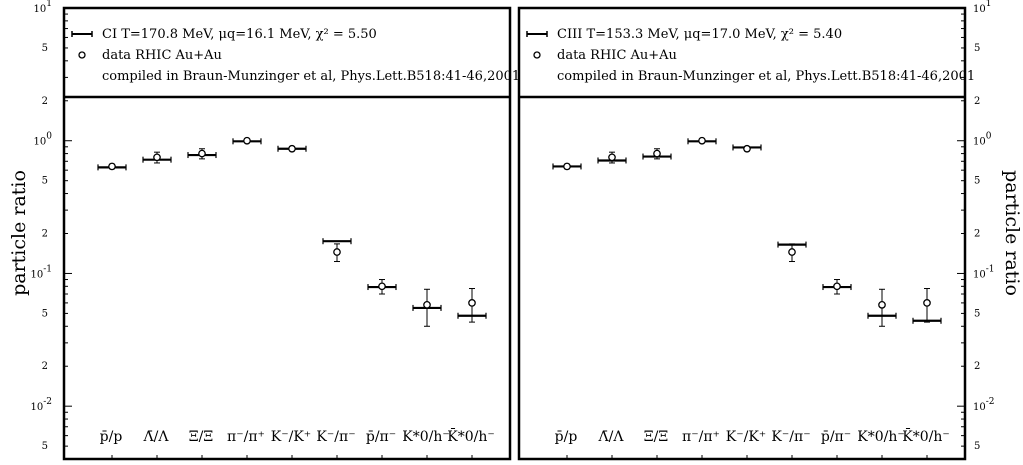  Describe the element at coordinates (19, 233) in the screenshot. I see `y-axis-label-left: particle ratio` at that location.